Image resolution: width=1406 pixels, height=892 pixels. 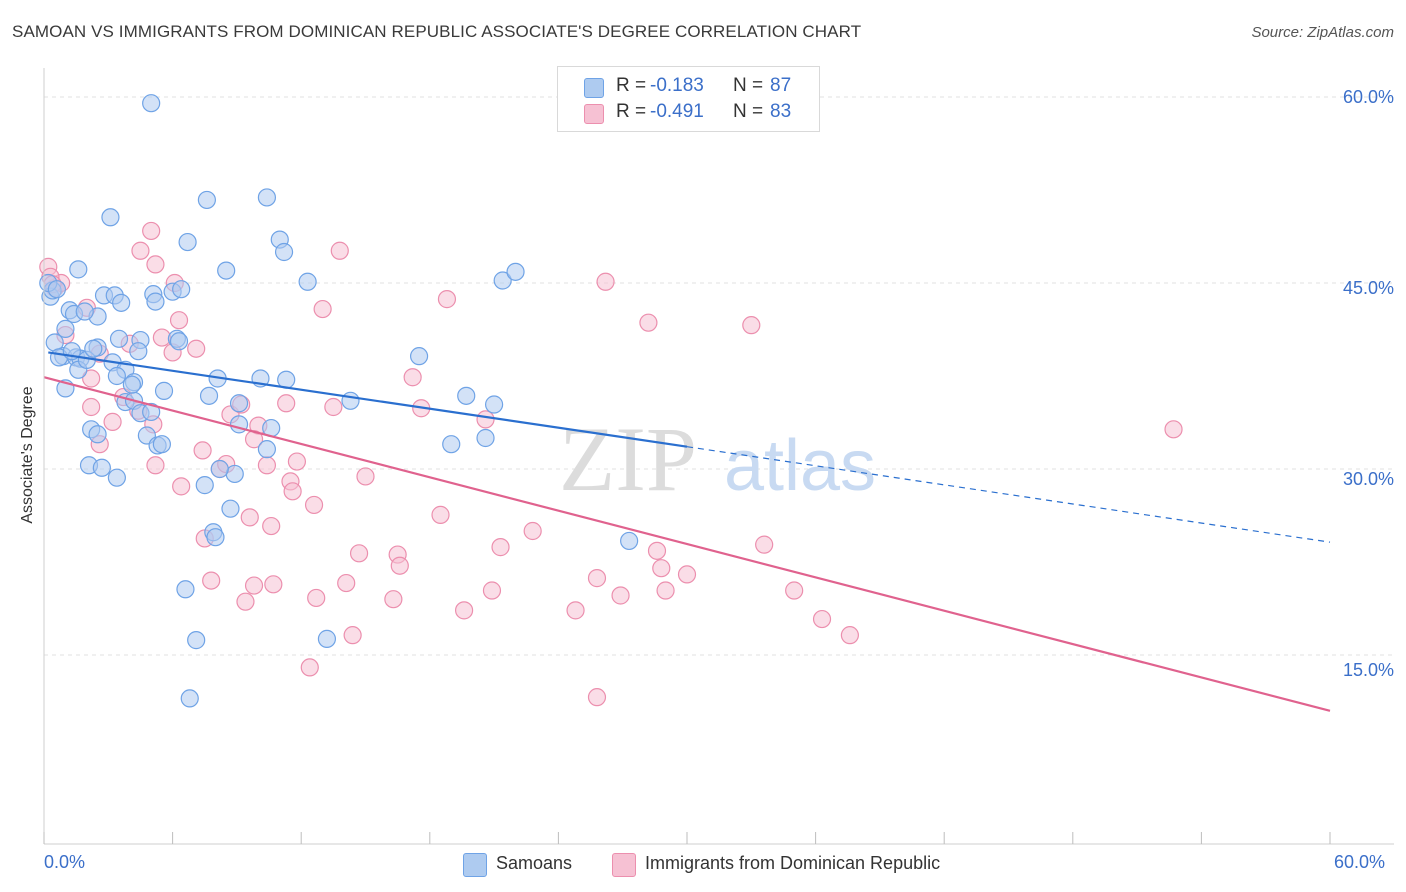 I want to click on legend-n-label: N =, so click(x=748, y=111).